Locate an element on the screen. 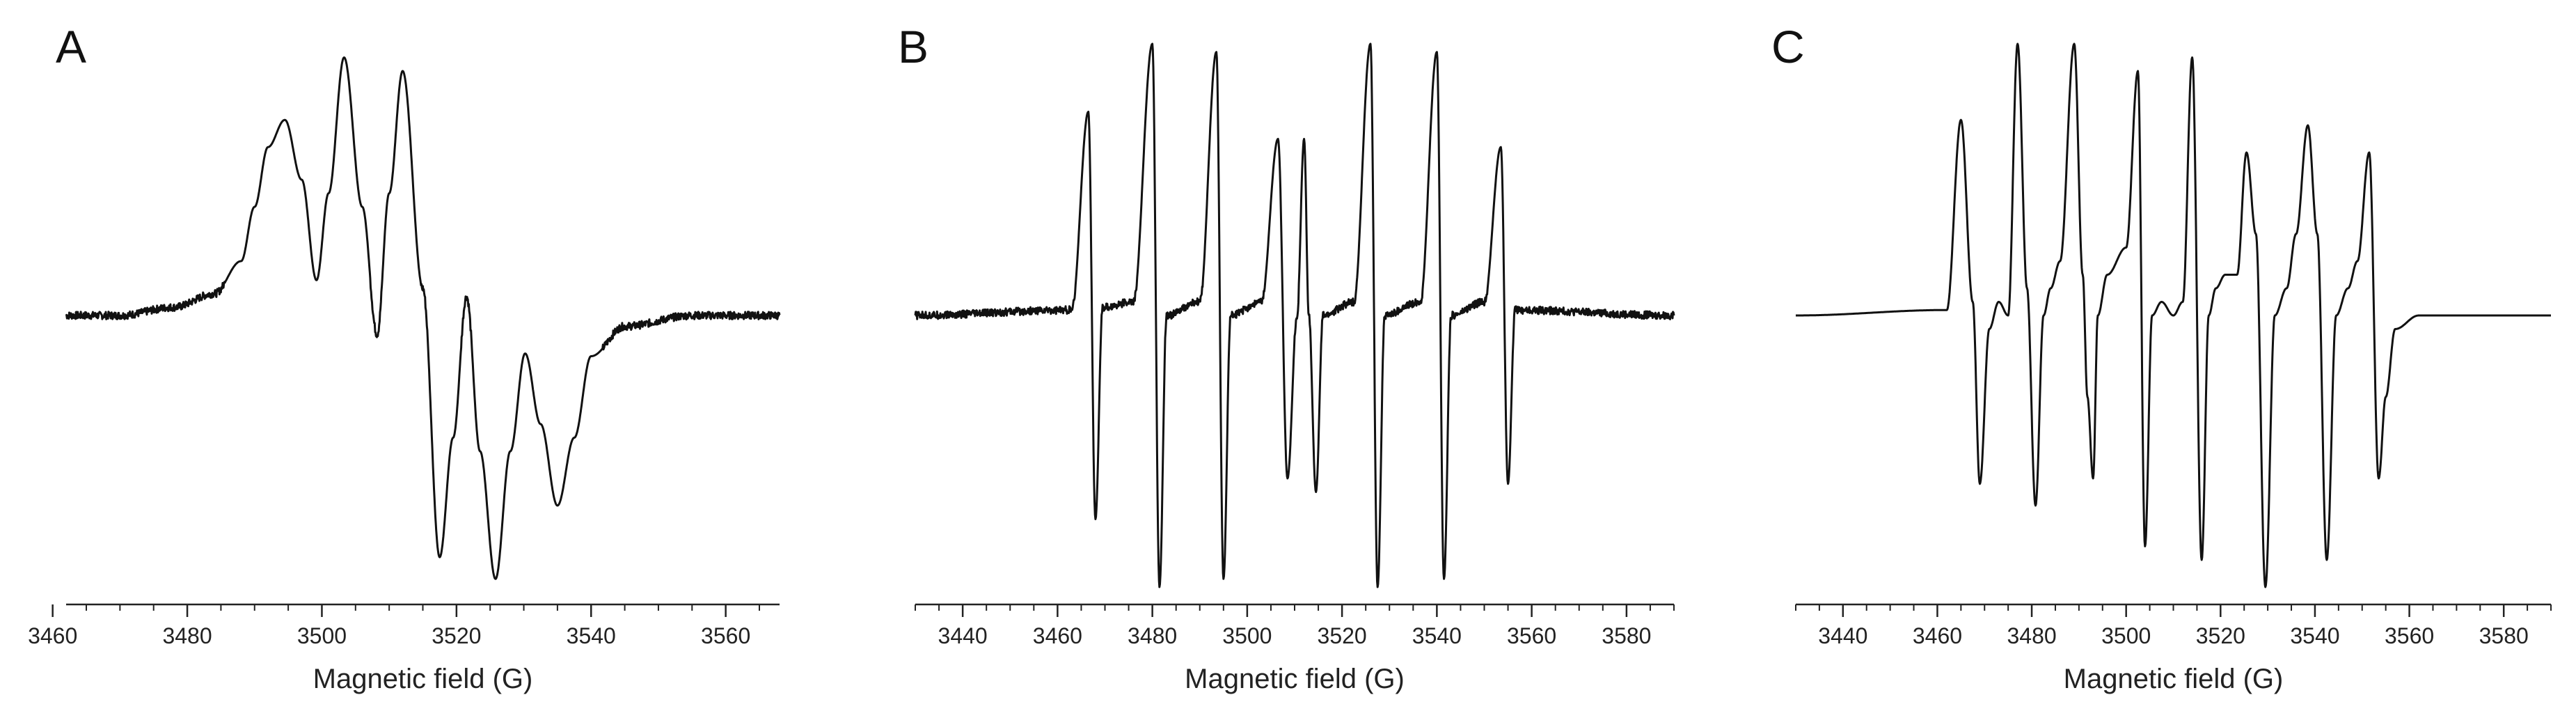 This screenshot has width=2576, height=711. panel-label: C is located at coordinates (1788, 47).